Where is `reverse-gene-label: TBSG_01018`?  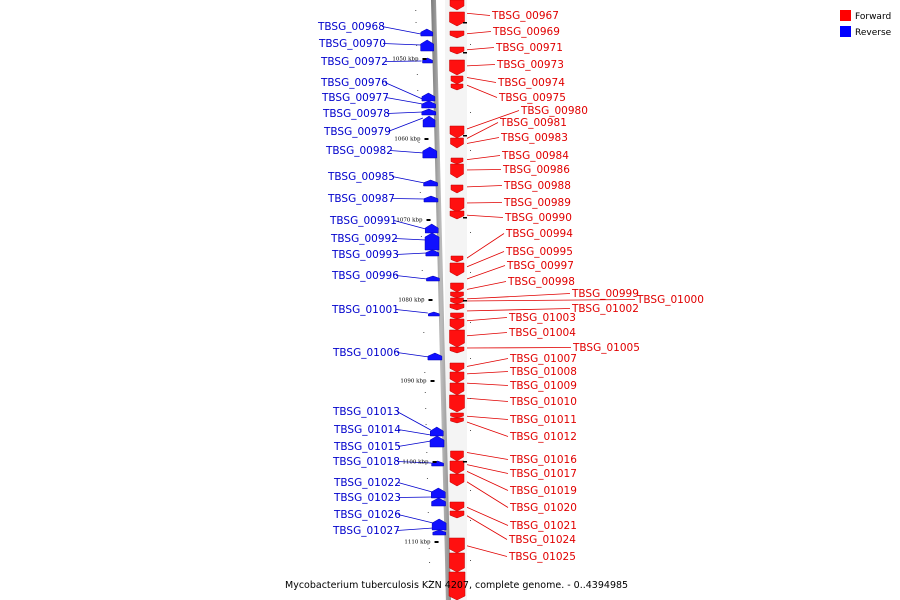
reverse-gene-label: TBSG_01018 is located at coordinates (366, 462).